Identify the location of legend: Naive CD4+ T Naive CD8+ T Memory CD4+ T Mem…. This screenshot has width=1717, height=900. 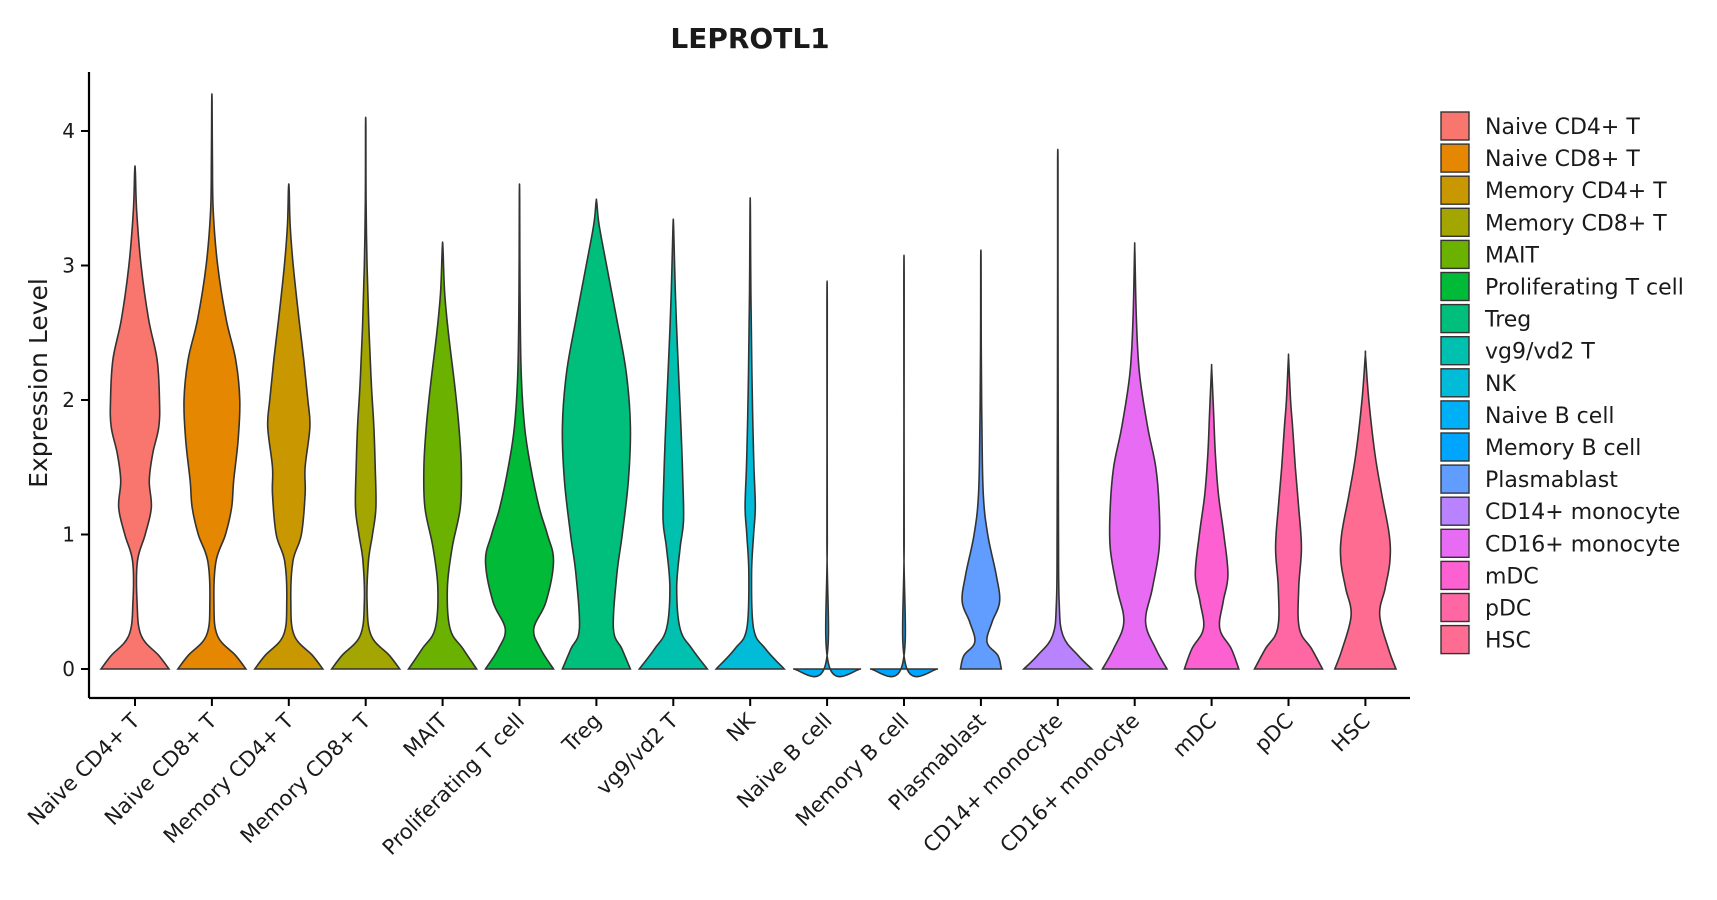
(1562, 383).